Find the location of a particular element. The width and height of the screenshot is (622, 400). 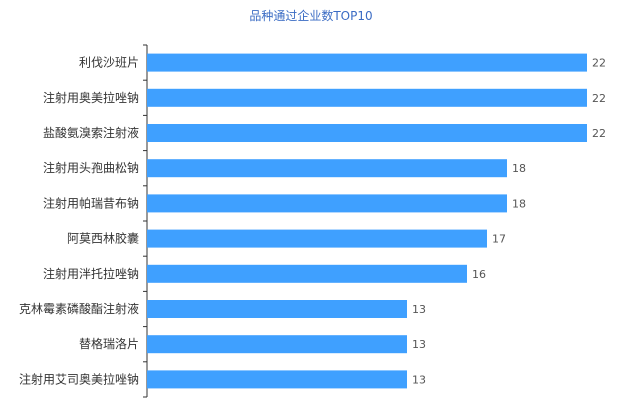

category-label: 替格瑞洛片 is located at coordinates (109, 343).